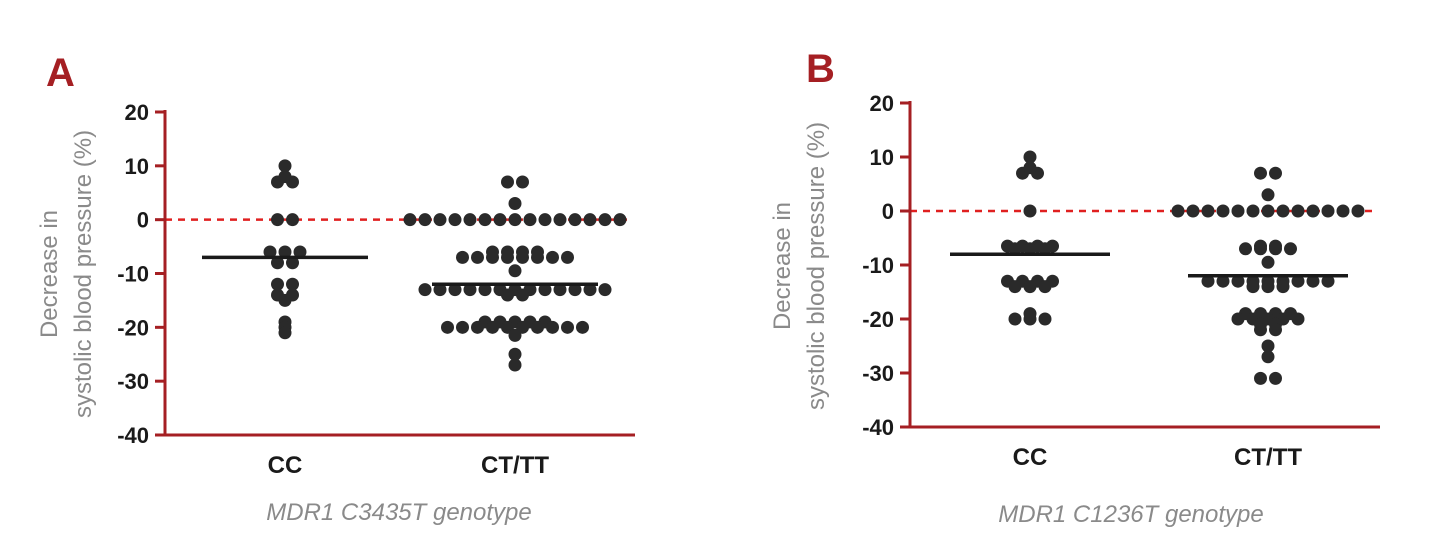 The height and width of the screenshot is (552, 1429). What do you see at coordinates (878, 319) in the screenshot?
I see `panel-b-ytick-label: -20` at bounding box center [878, 319].